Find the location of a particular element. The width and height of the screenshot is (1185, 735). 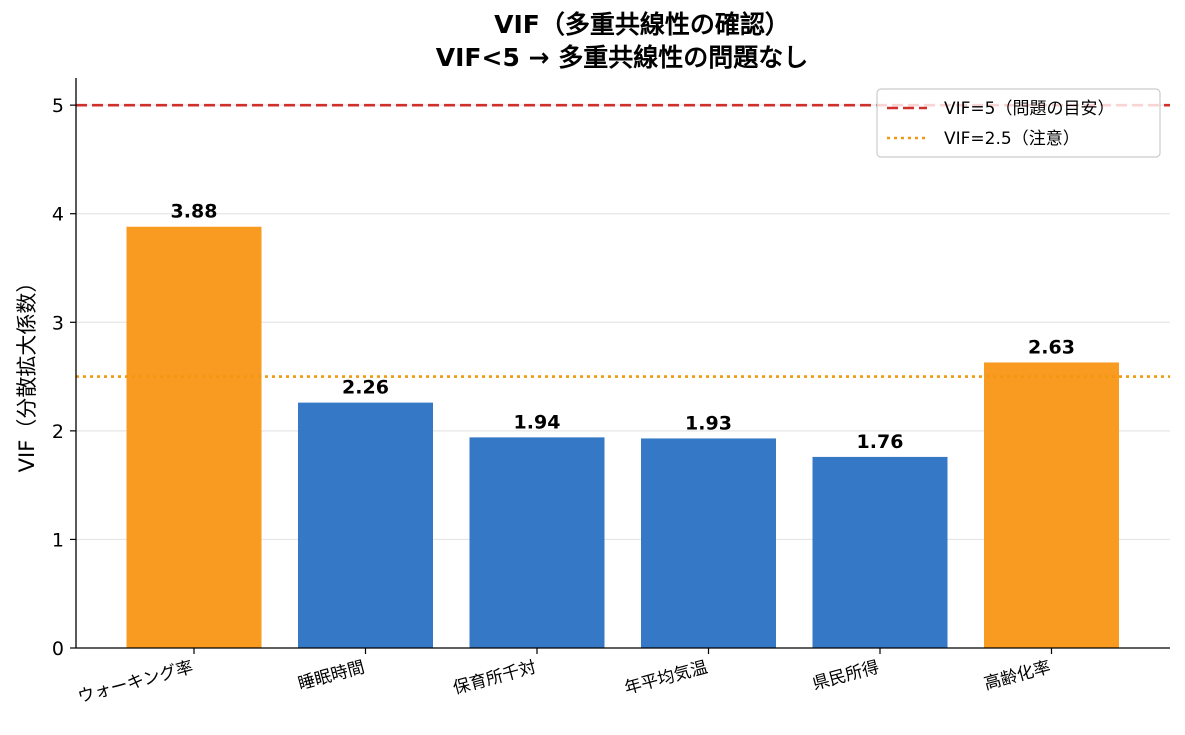

x-tick-label: 年平均気温 is located at coordinates (666, 678).